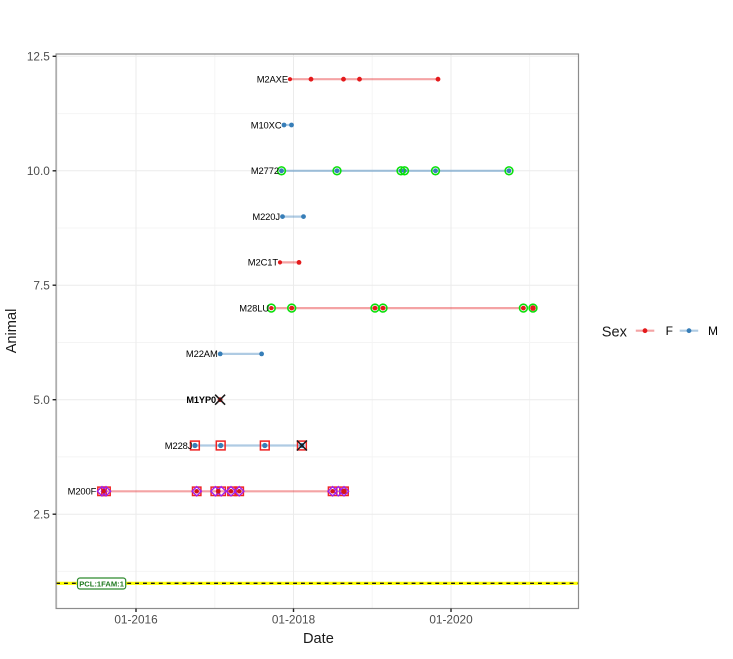 This screenshot has width=733, height=659. Describe the element at coordinates (272, 79) in the screenshot. I see `svg-text: M2AXE` at that location.